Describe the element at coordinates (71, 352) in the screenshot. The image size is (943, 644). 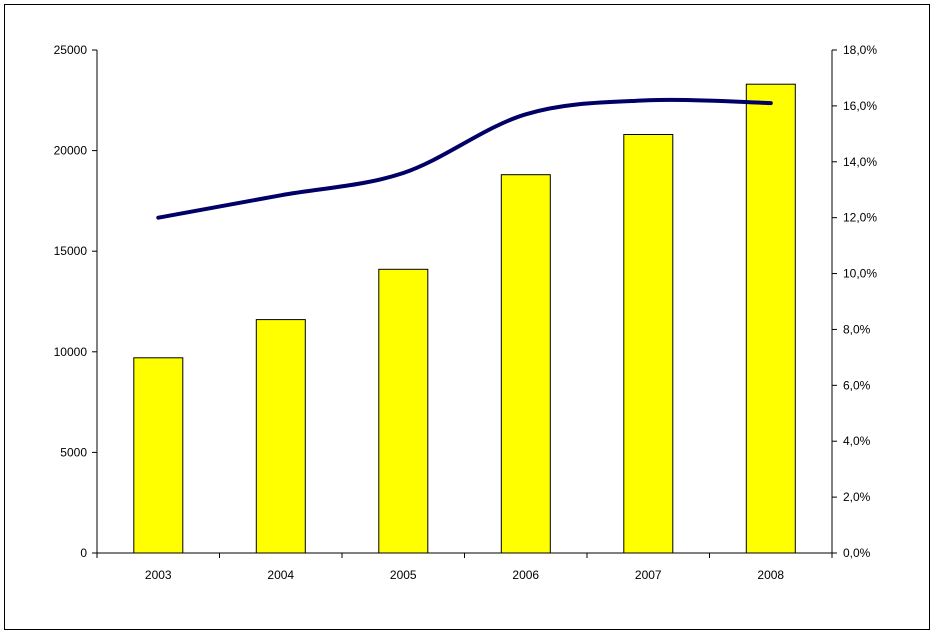
I see `y-left-tick-label: 10000` at that location.